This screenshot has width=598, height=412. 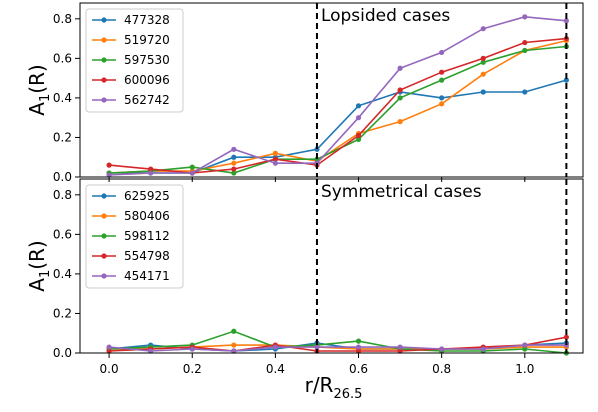 I want to click on panel-1-annotation: Lopsided cases, so click(x=385, y=16).